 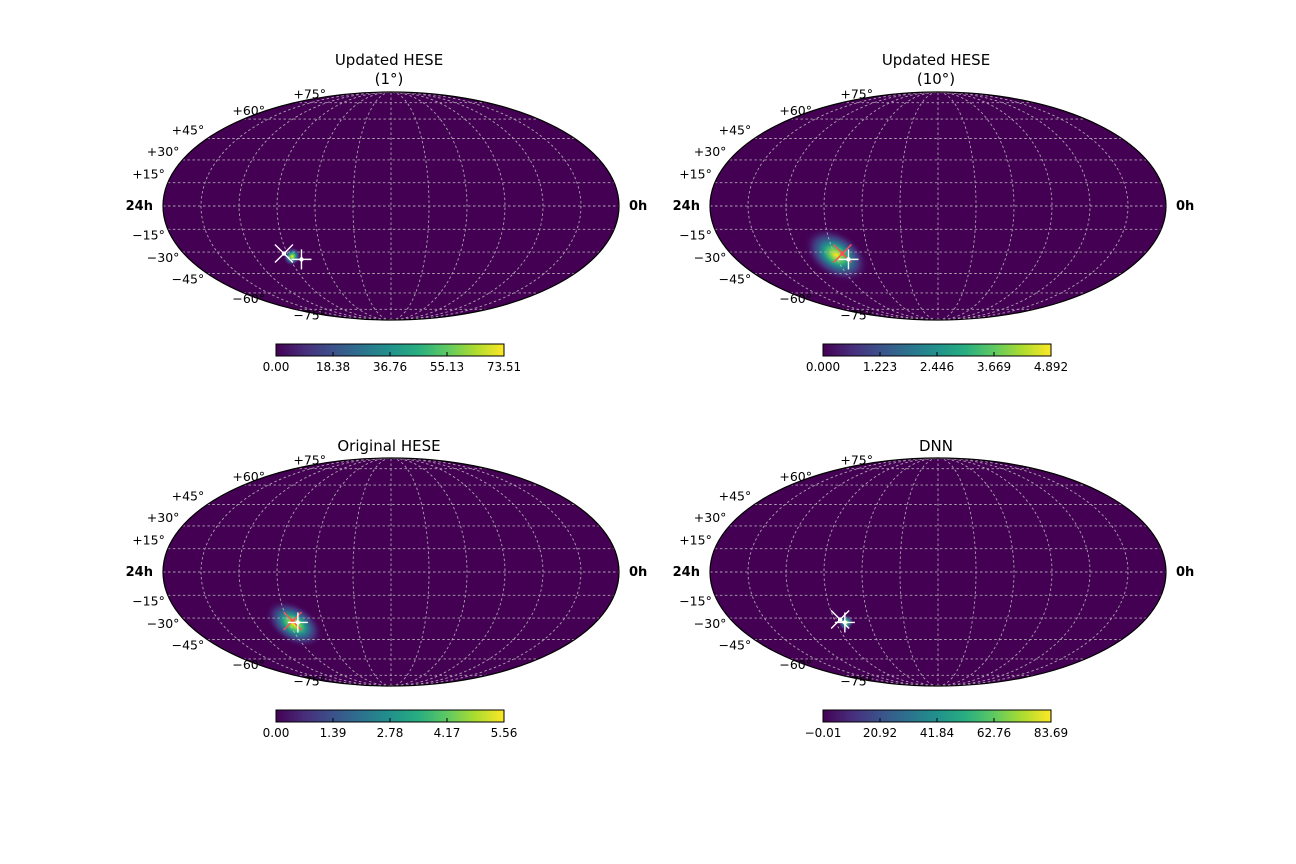 I want to click on probability-hotspot, so click(x=294, y=624).